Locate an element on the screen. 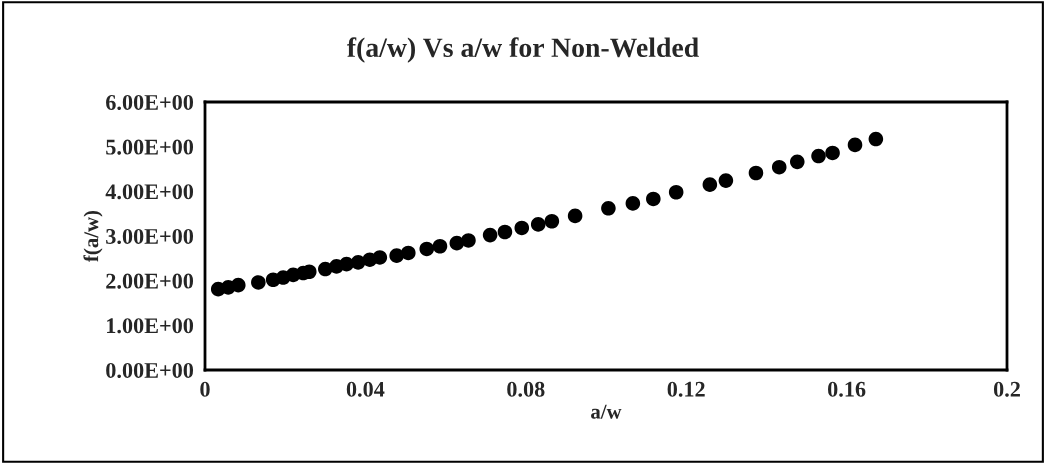 This screenshot has width=1046, height=464. y-tick-label: 4.00E+00 is located at coordinates (149, 192).